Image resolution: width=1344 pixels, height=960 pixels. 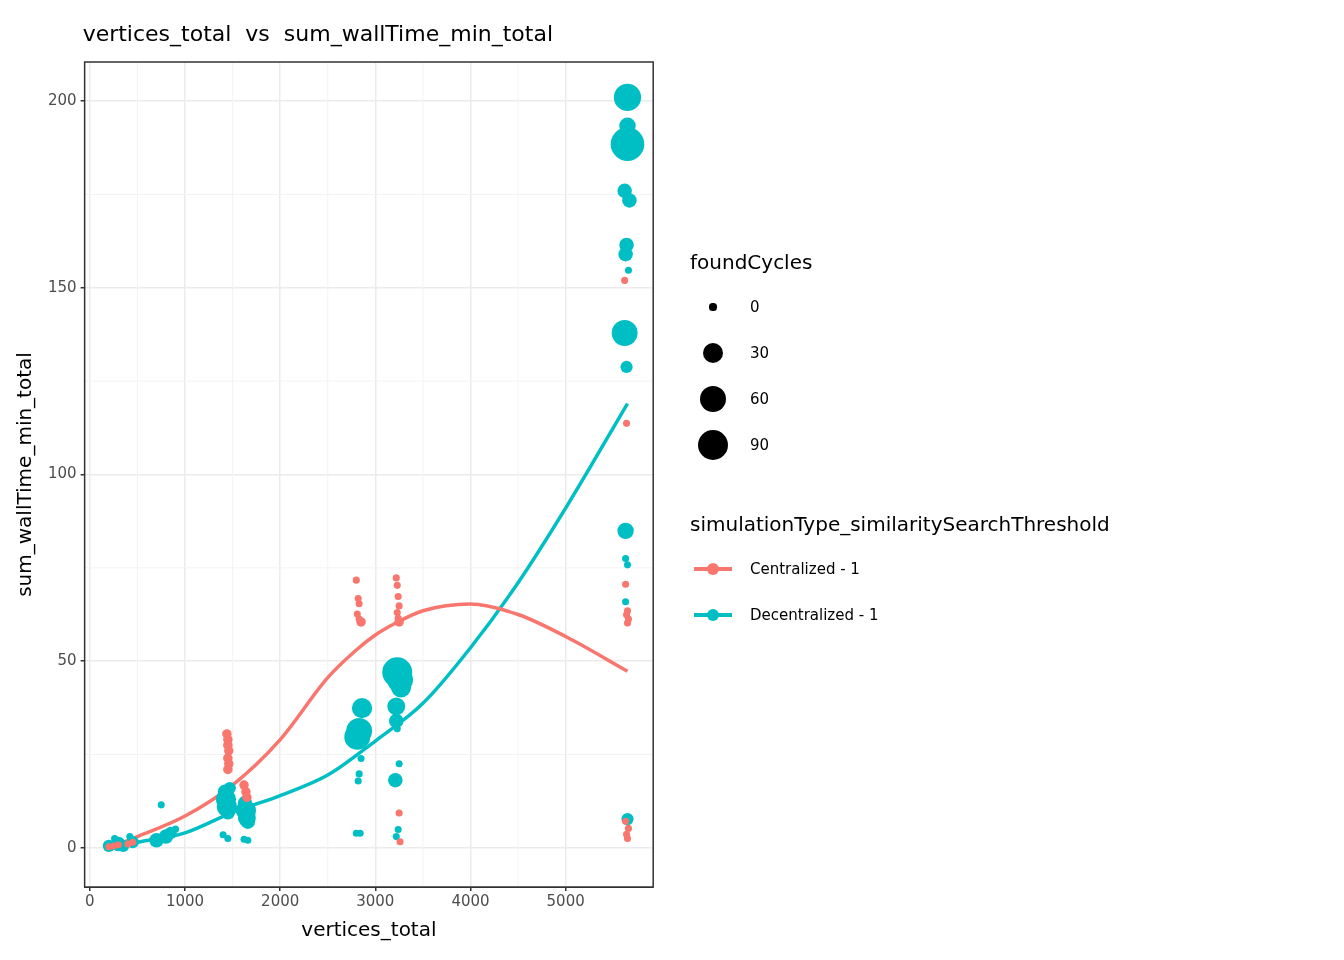 I want to click on x-tick-label: 3000, so click(x=375, y=900).